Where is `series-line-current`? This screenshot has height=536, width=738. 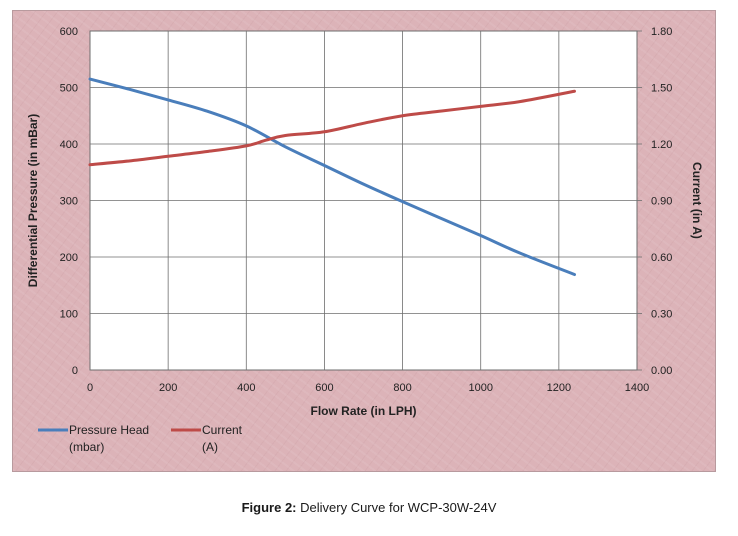 series-line-current is located at coordinates (332, 128).